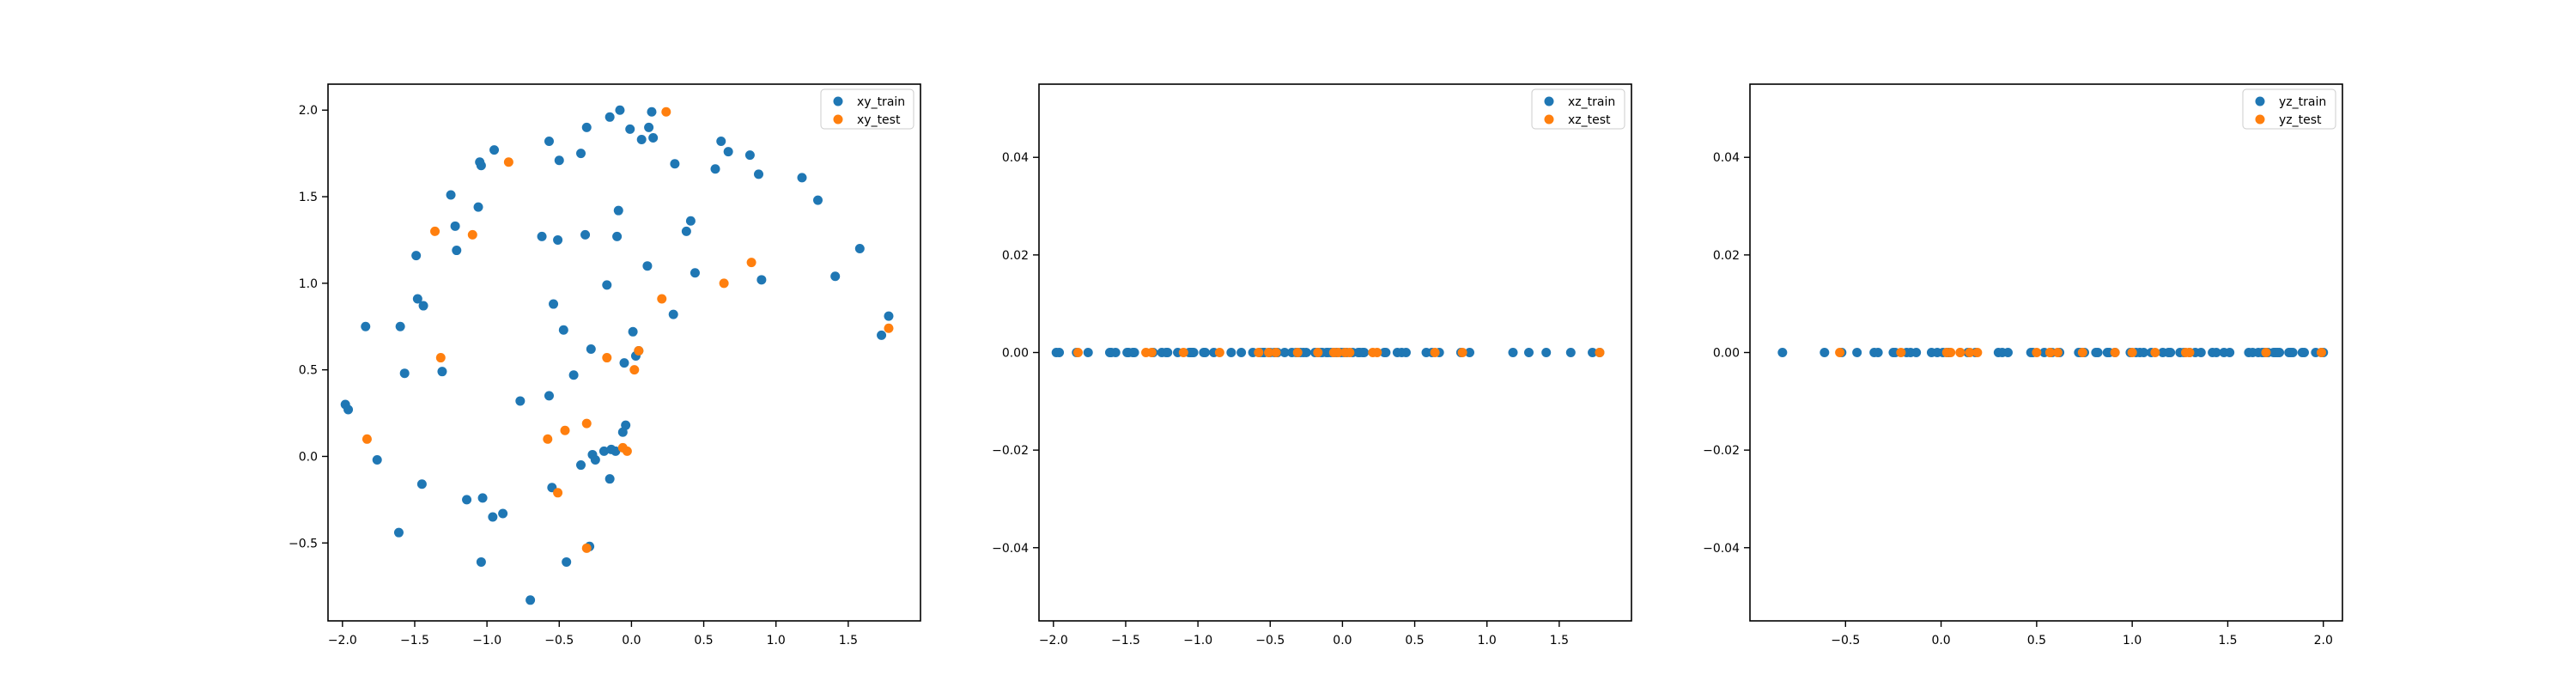 Image resolution: width=2576 pixels, height=687 pixels. I want to click on xy-x-tick-label: 0.5, so click(704, 640).